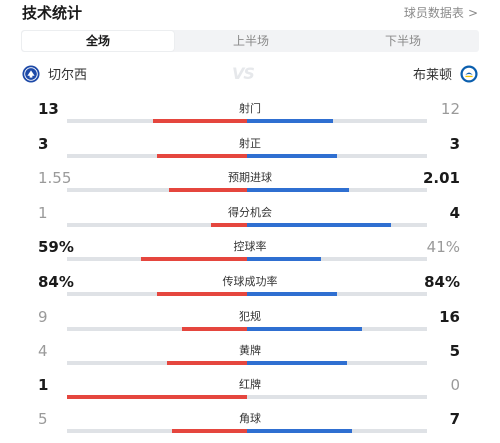  What do you see at coordinates (68, 75) in the screenshot?
I see `home-team-name: 切尔西` at bounding box center [68, 75].